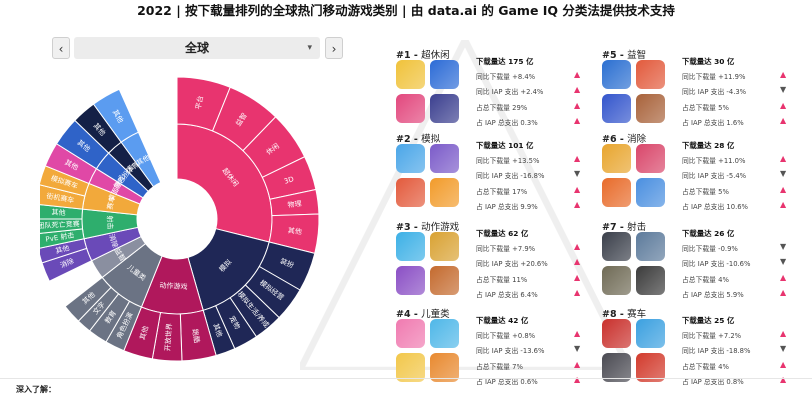 The width and height of the screenshot is (812, 400). I want to click on sunburst-outer-label: 物理, so click(294, 204).